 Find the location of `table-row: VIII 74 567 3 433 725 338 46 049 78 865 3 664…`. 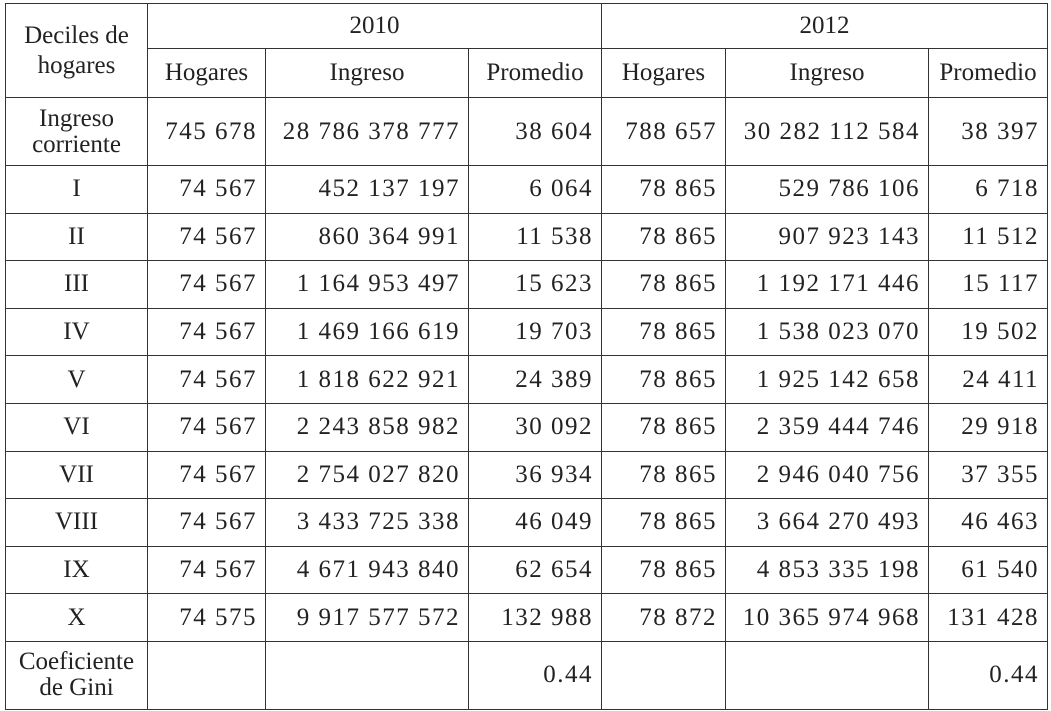

table-row: VIII 74 567 3 433 725 338 46 049 78 865 3 664… is located at coordinates (527, 522).